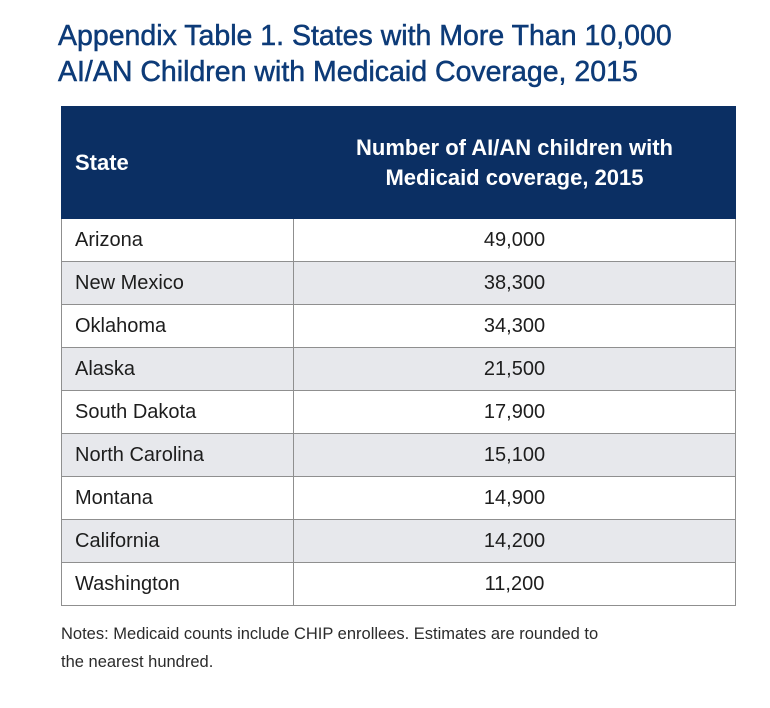 This screenshot has width=770, height=708. What do you see at coordinates (177, 162) in the screenshot?
I see `state-column-header: State` at bounding box center [177, 162].